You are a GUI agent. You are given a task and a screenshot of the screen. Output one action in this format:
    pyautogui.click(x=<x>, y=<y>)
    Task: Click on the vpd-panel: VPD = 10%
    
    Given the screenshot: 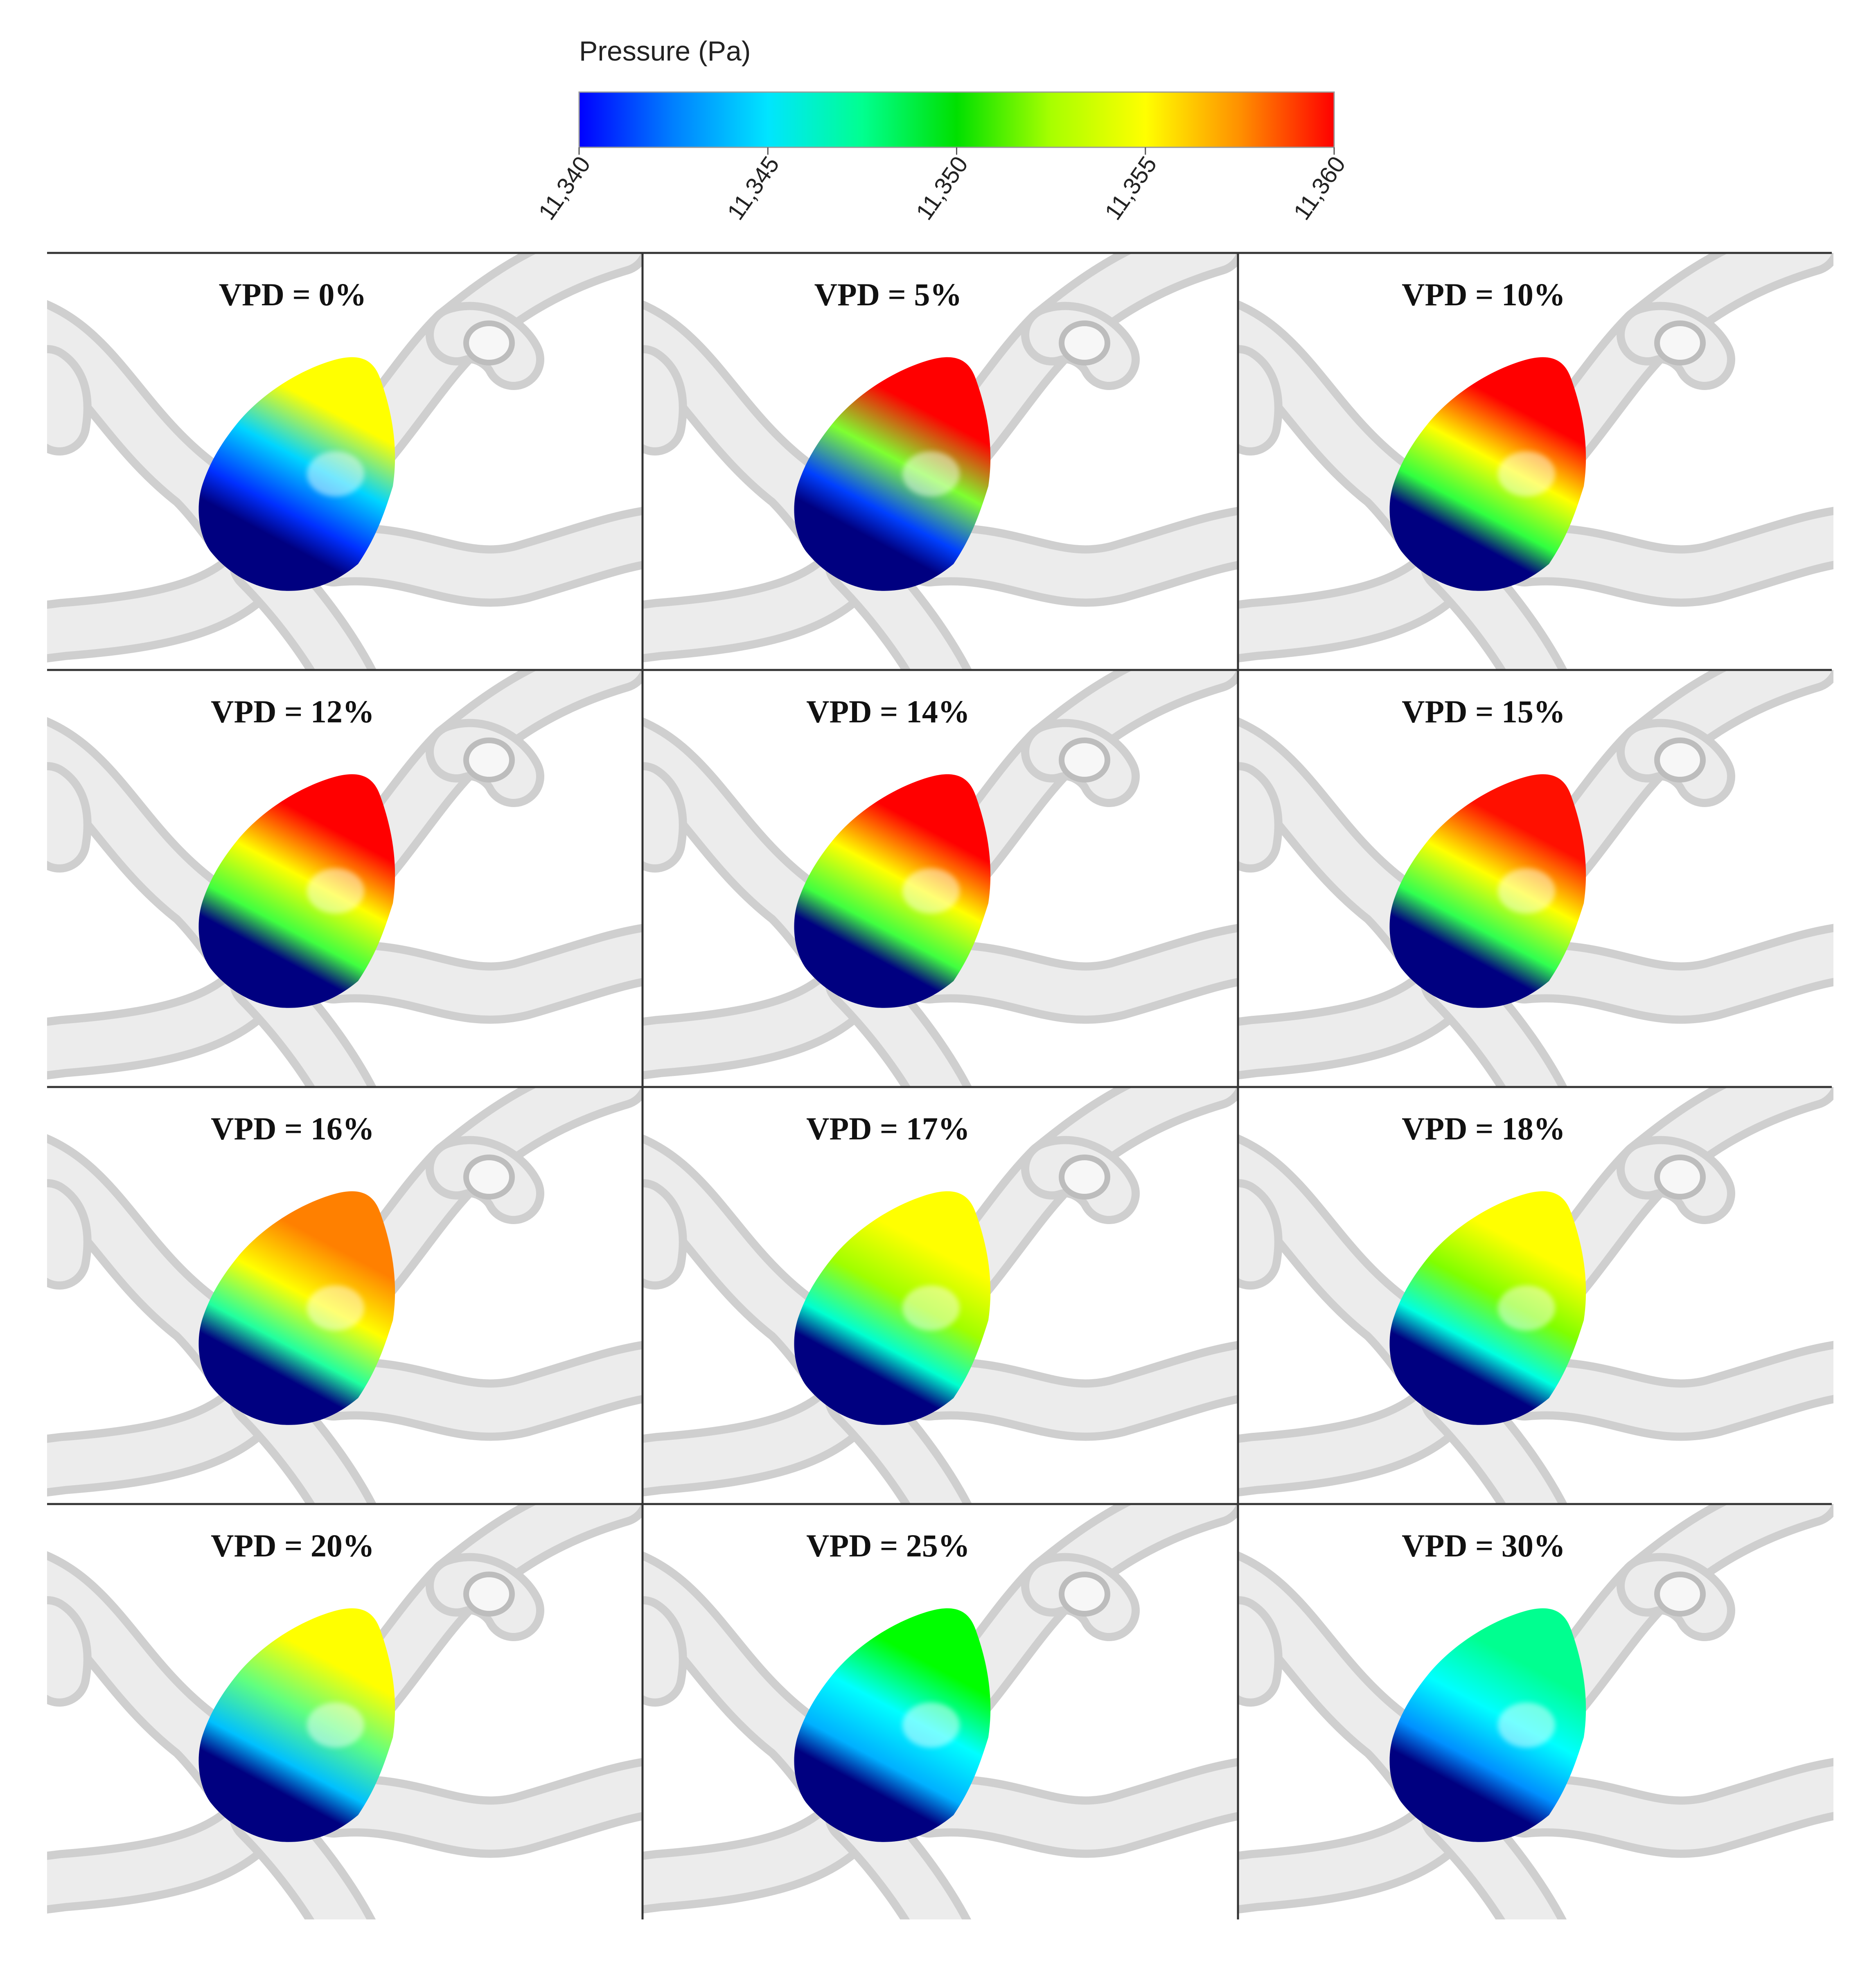 What is the action you would take?
    pyautogui.click(x=1535, y=461)
    